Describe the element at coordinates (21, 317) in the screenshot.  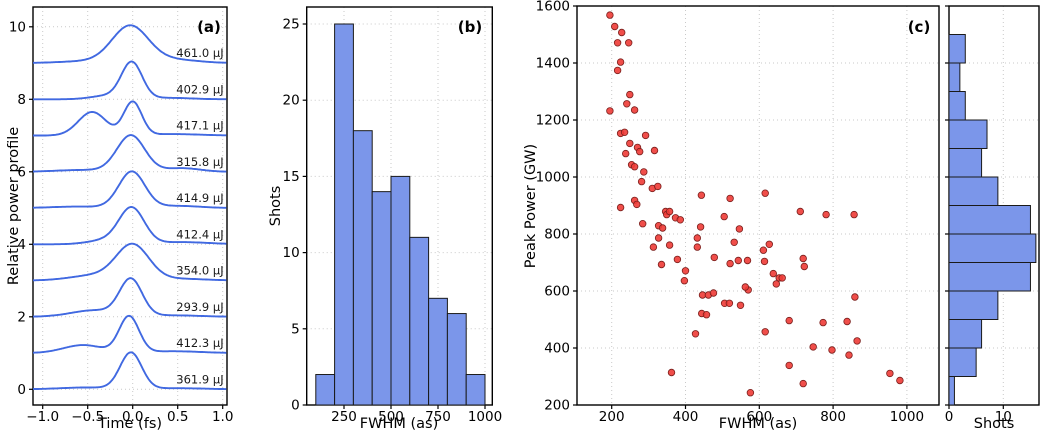
I see `y-tick-label: 2` at that location.